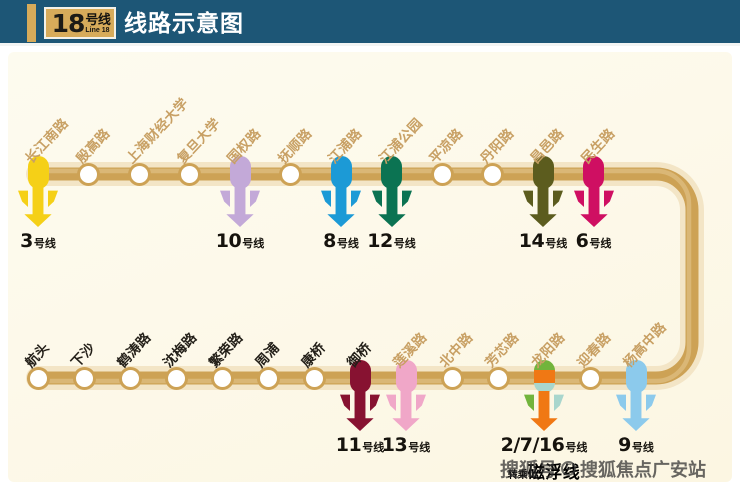  What do you see at coordinates (394, 445) in the screenshot?
I see `line-number: 13` at bounding box center [394, 445].